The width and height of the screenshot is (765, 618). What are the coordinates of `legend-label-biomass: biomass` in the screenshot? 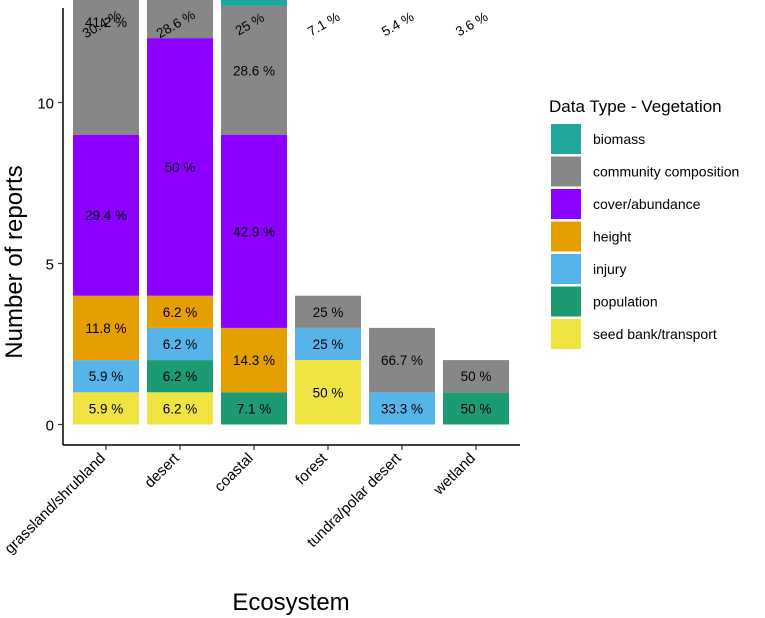 It's located at (619, 139).